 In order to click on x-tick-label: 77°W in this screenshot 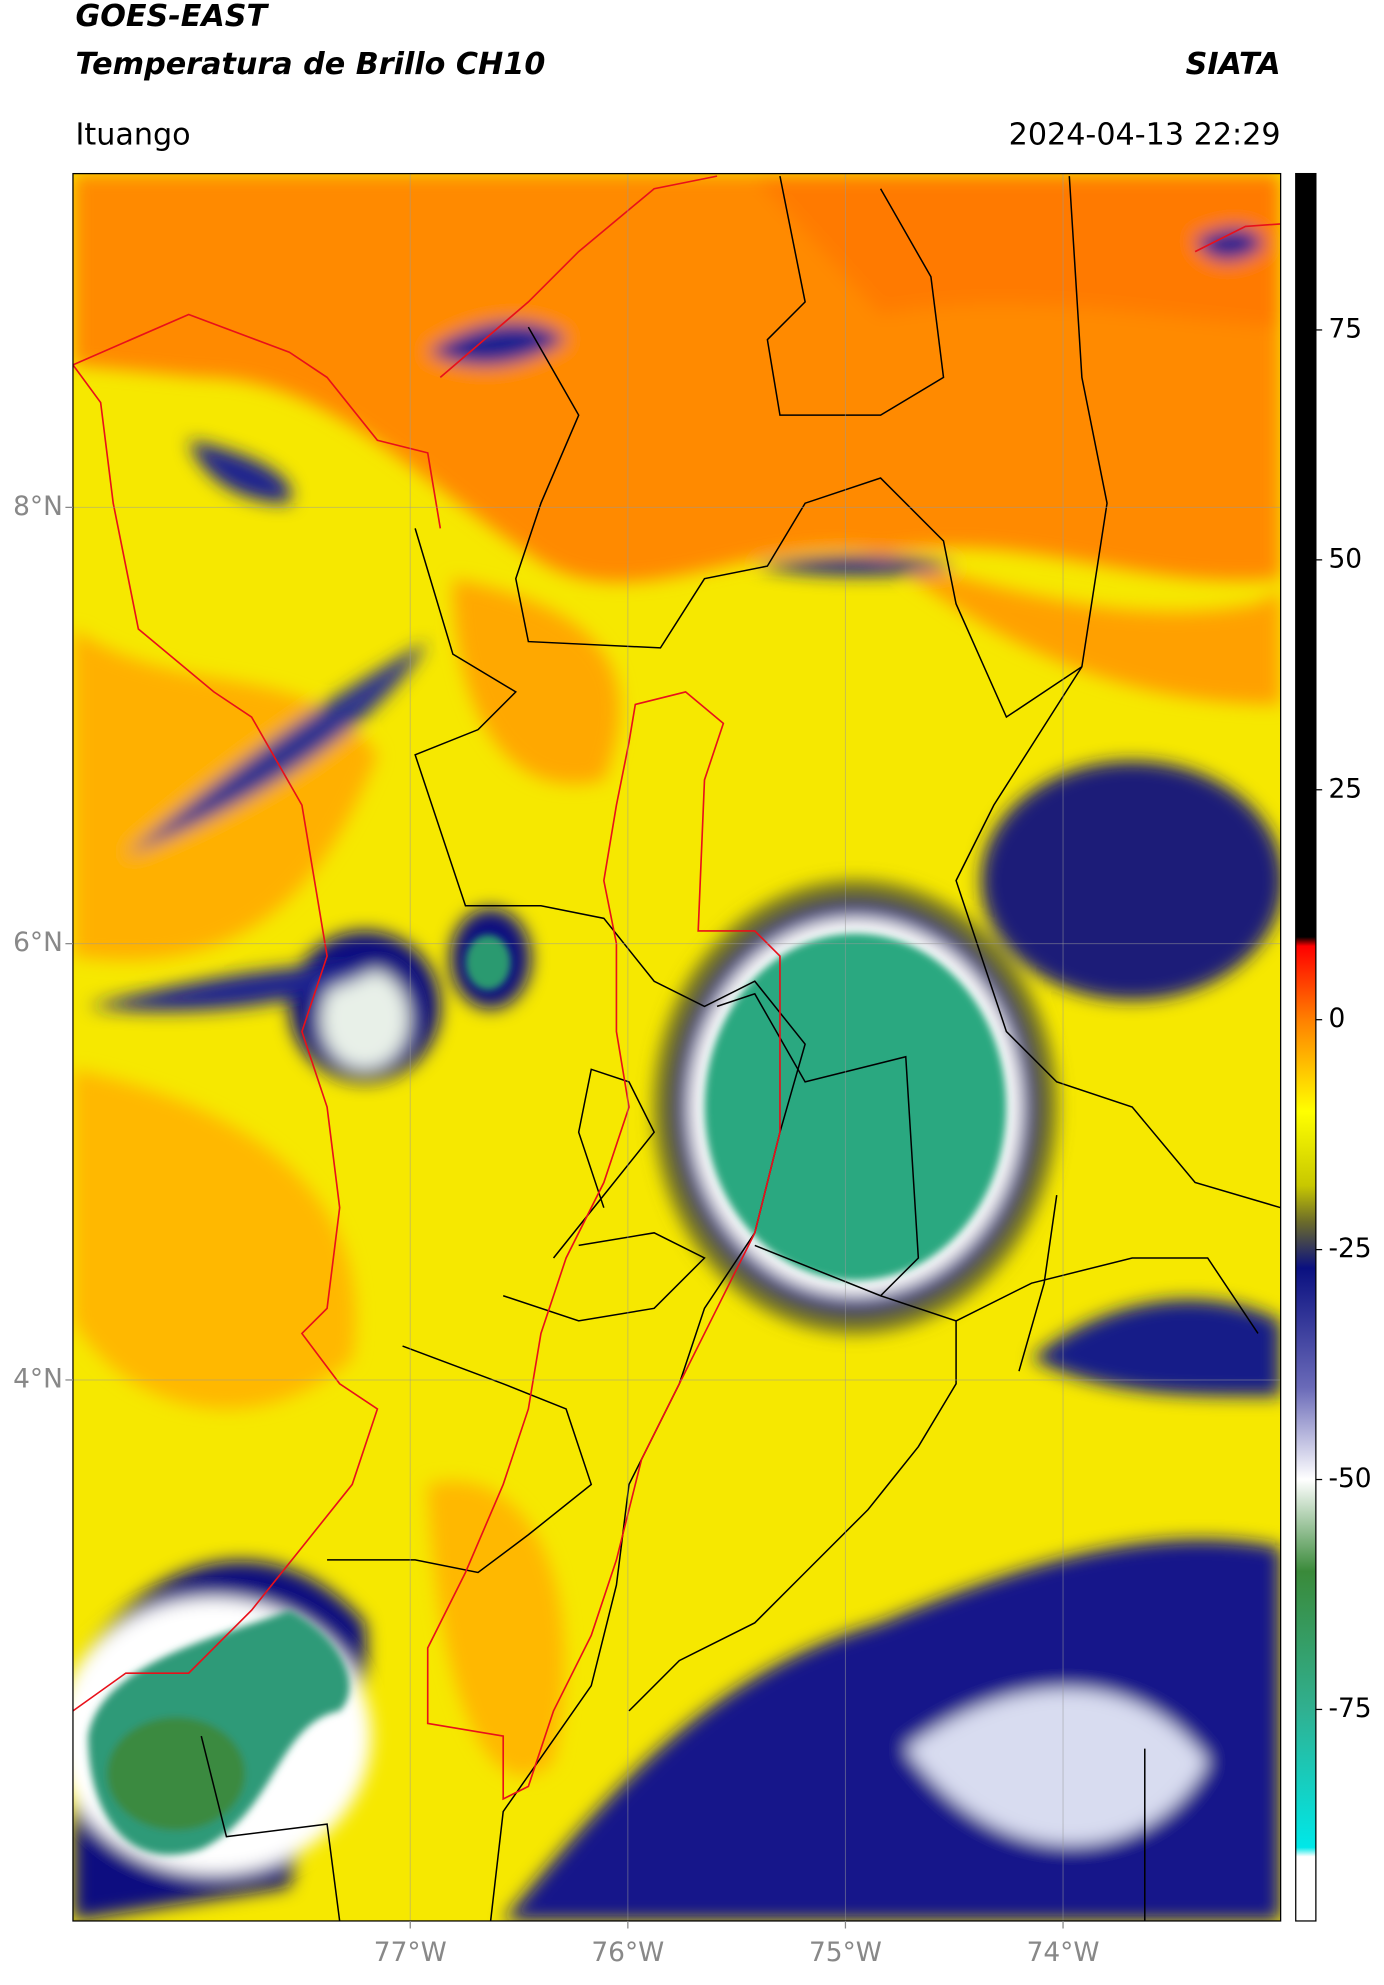, I will do `click(410, 1952)`.